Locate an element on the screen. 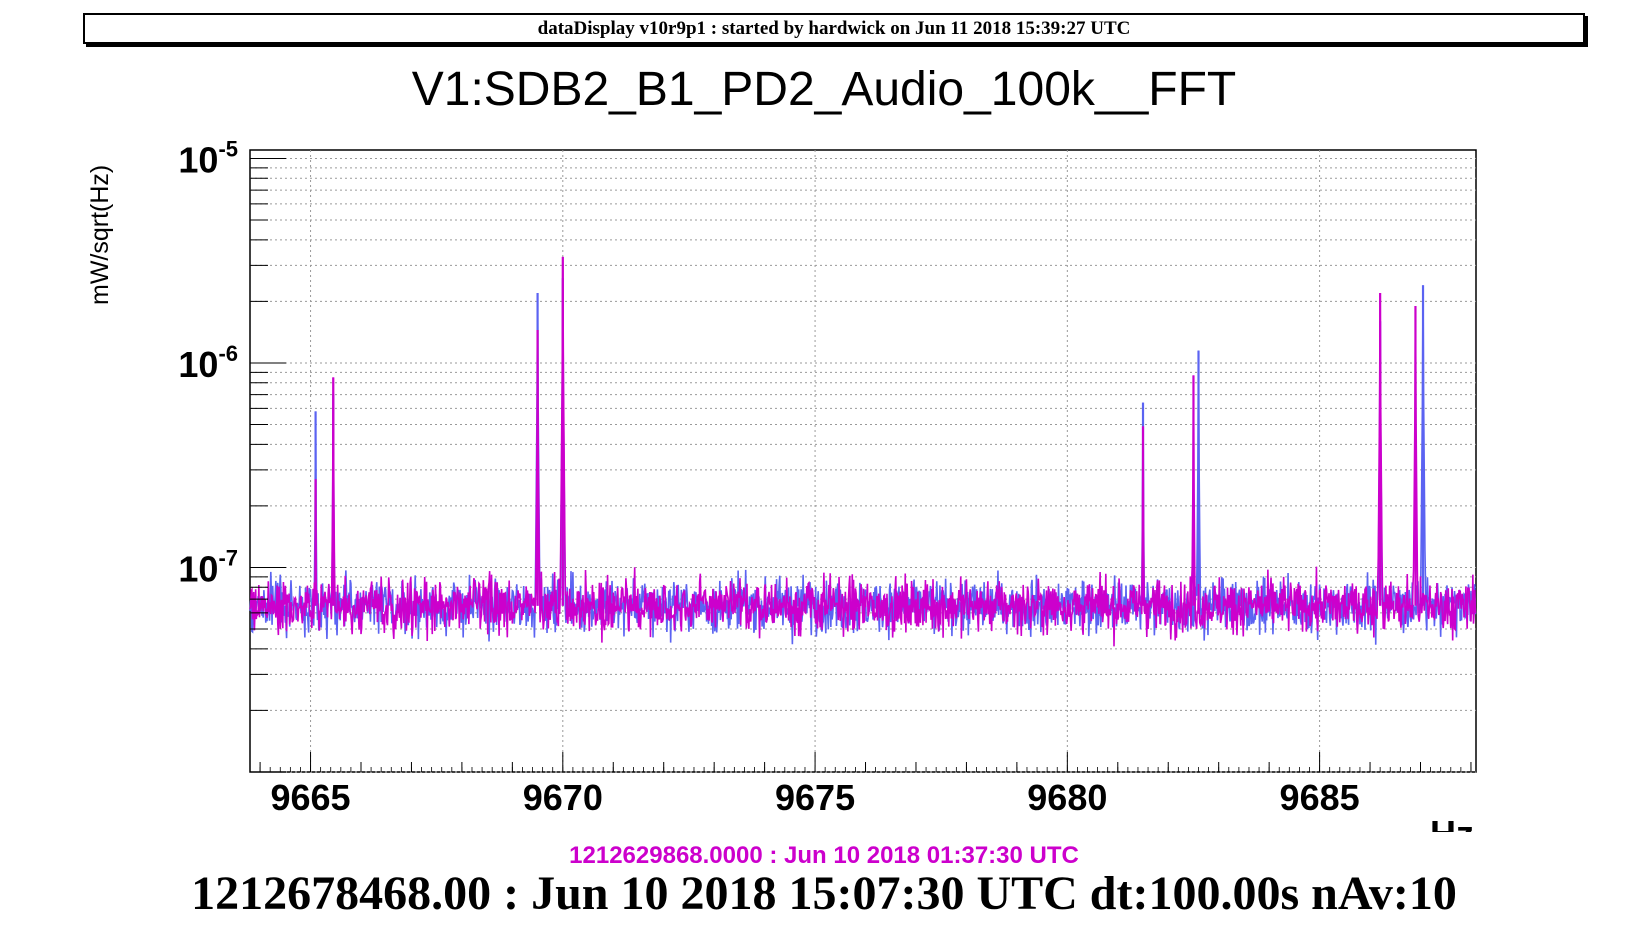 The width and height of the screenshot is (1648, 927). x-axis-label: Hz is located at coordinates (1452, 826).